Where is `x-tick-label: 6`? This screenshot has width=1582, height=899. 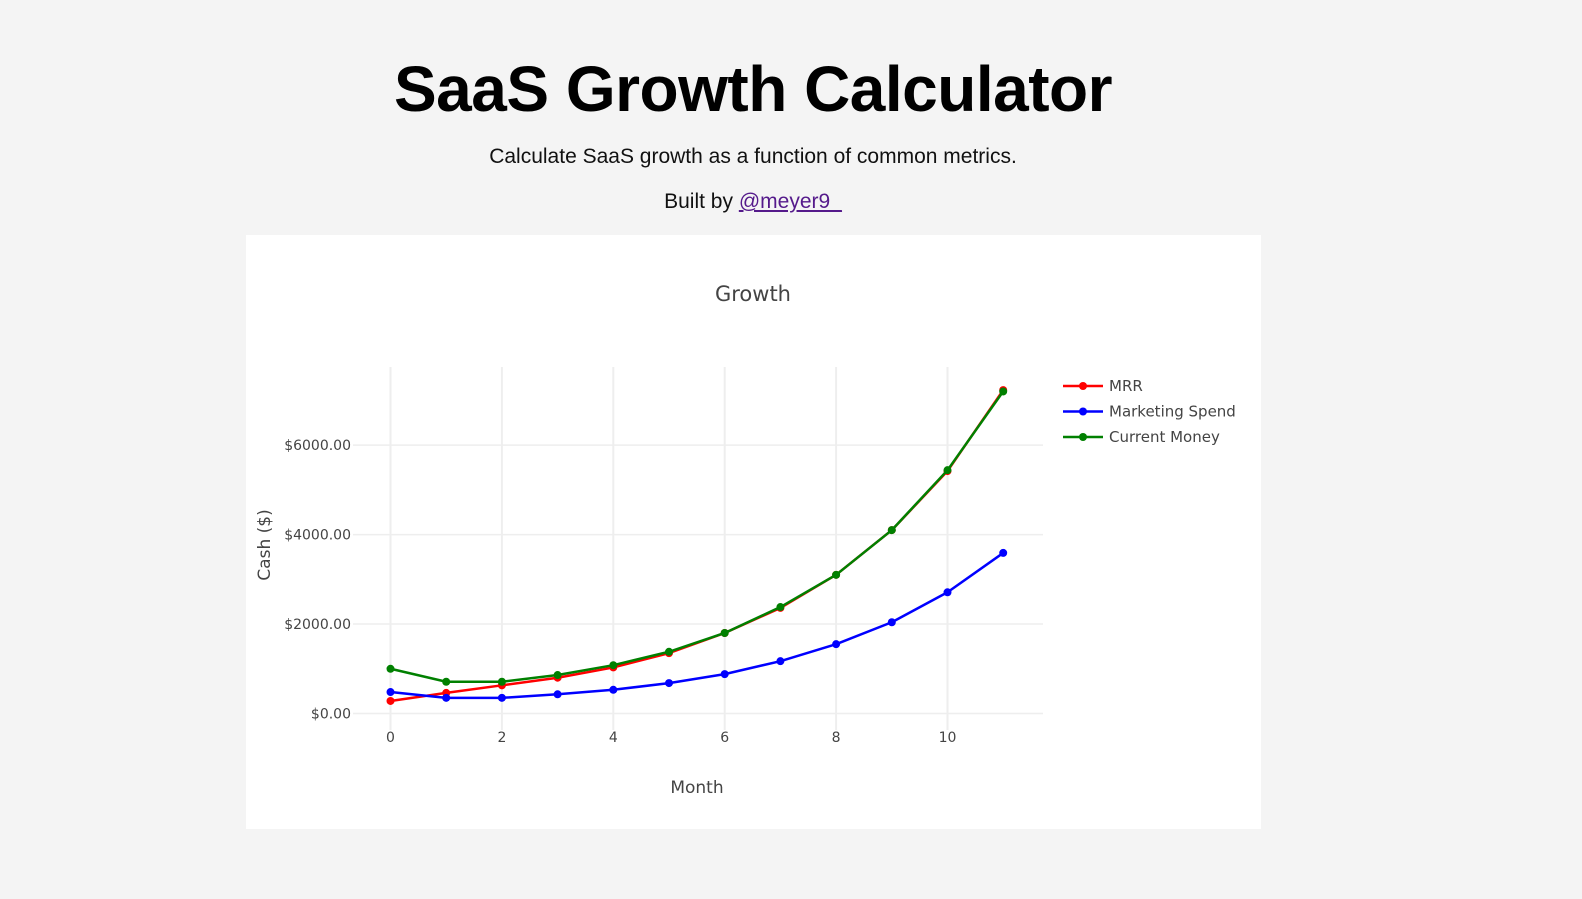 x-tick-label: 6 is located at coordinates (724, 738).